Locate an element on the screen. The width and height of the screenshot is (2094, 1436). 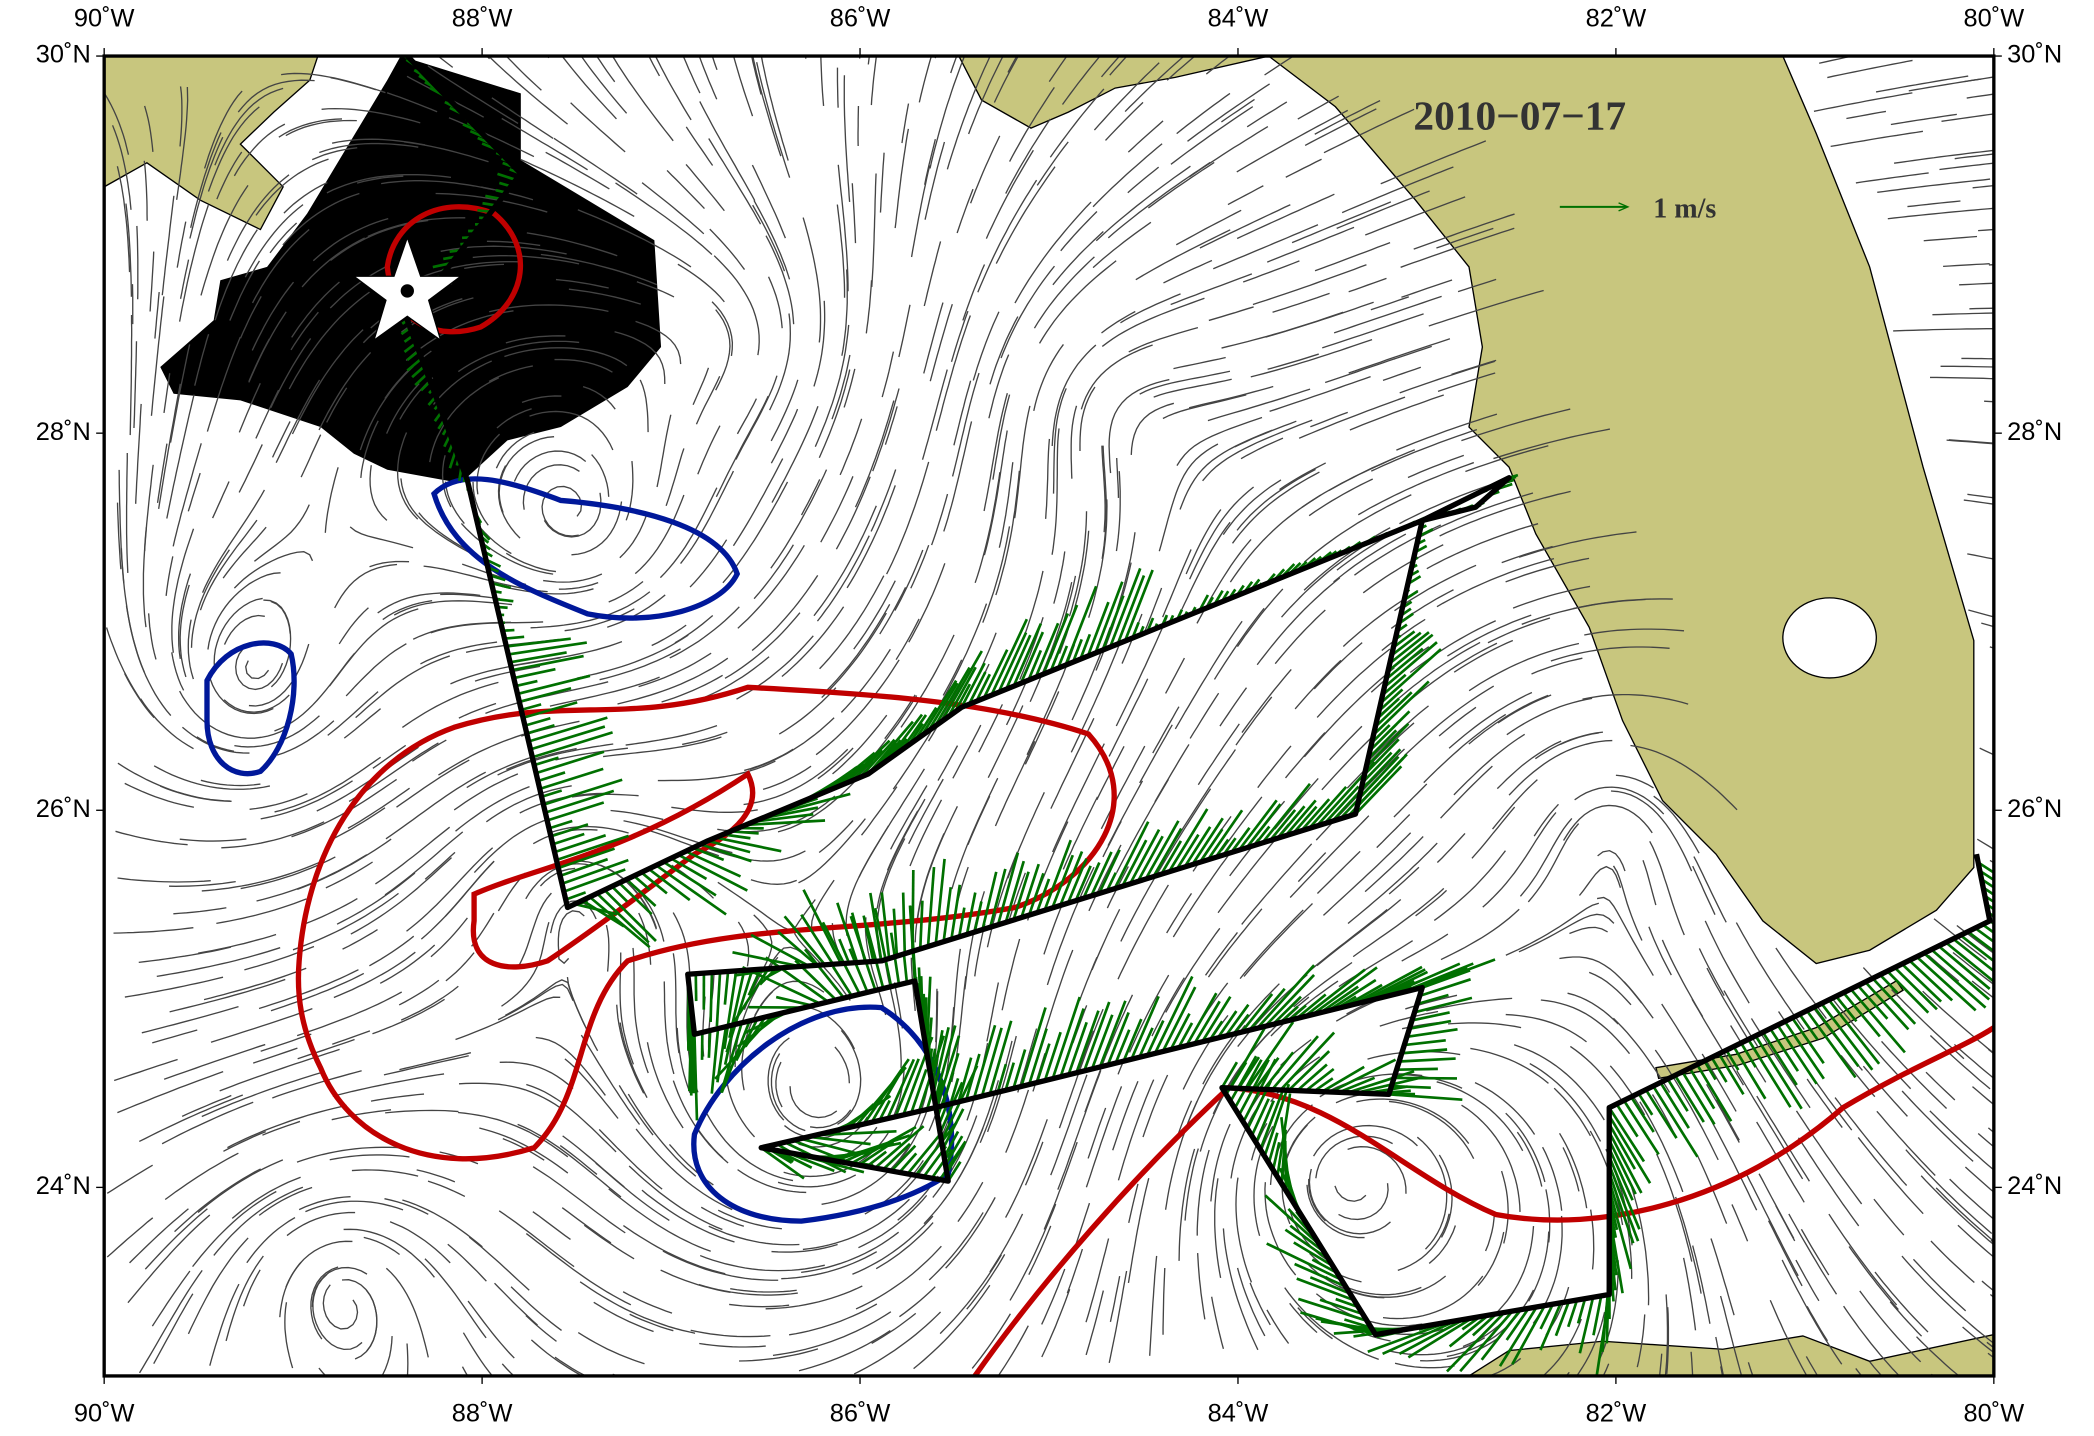
x-tick-label: 86˚W is located at coordinates (860, 1413).